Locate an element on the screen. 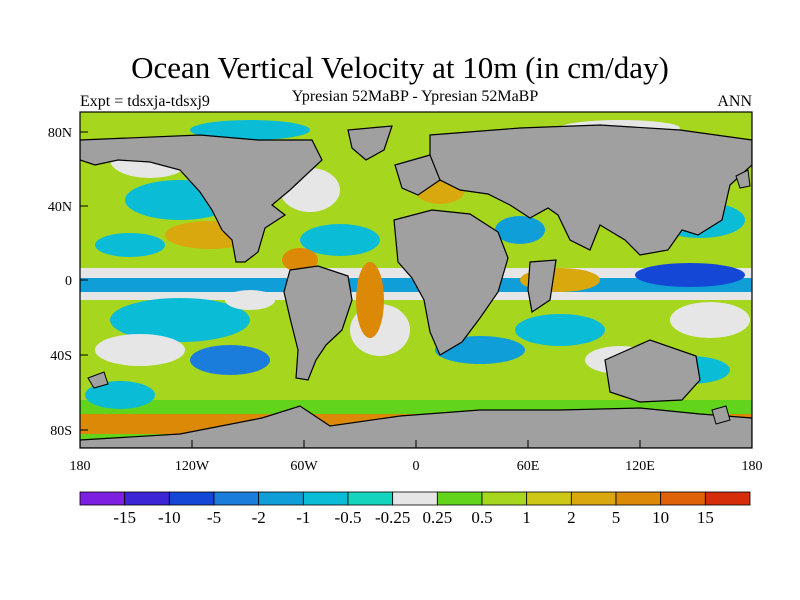 The height and width of the screenshot is (600, 800). experiment-label: Expt = tdsxja-tdsxj9 is located at coordinates (145, 101).